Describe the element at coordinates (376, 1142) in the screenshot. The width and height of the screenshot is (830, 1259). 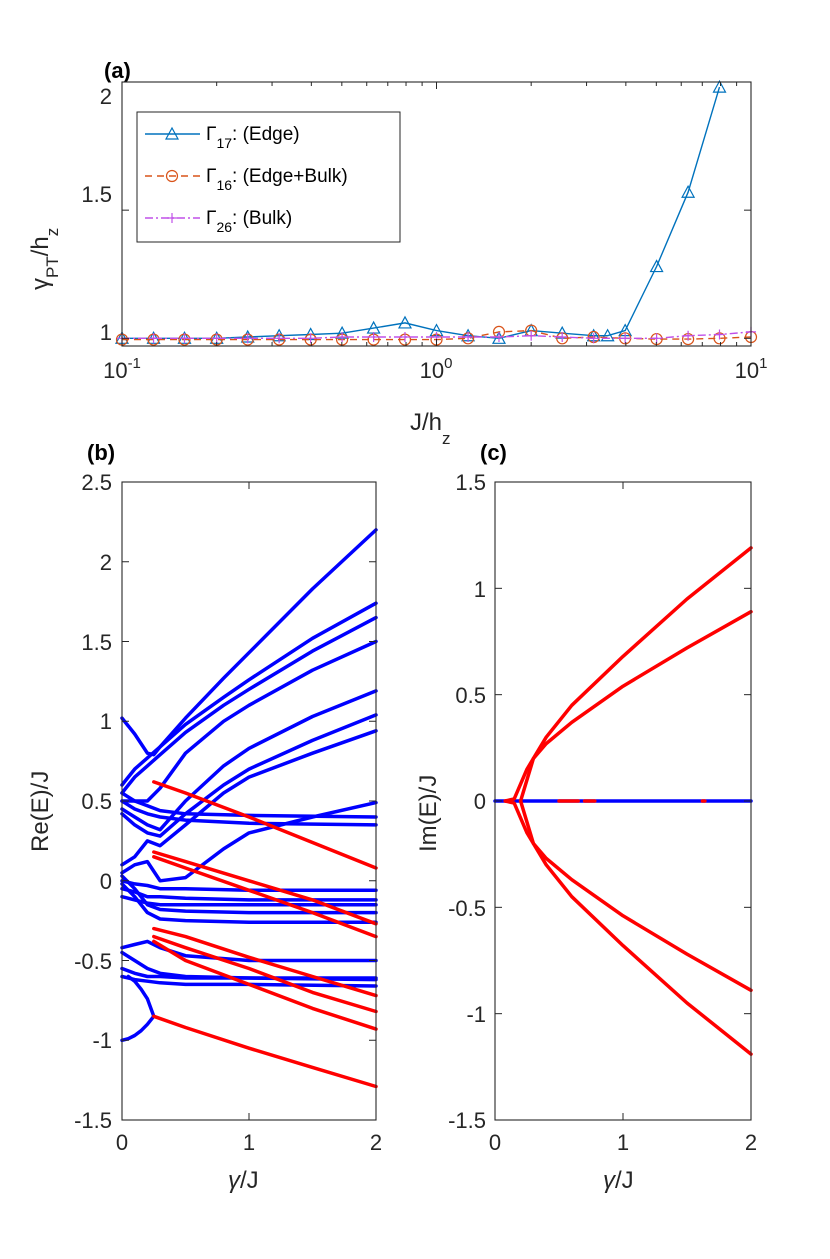
I see `panel-b-xtick-label: 2` at that location.